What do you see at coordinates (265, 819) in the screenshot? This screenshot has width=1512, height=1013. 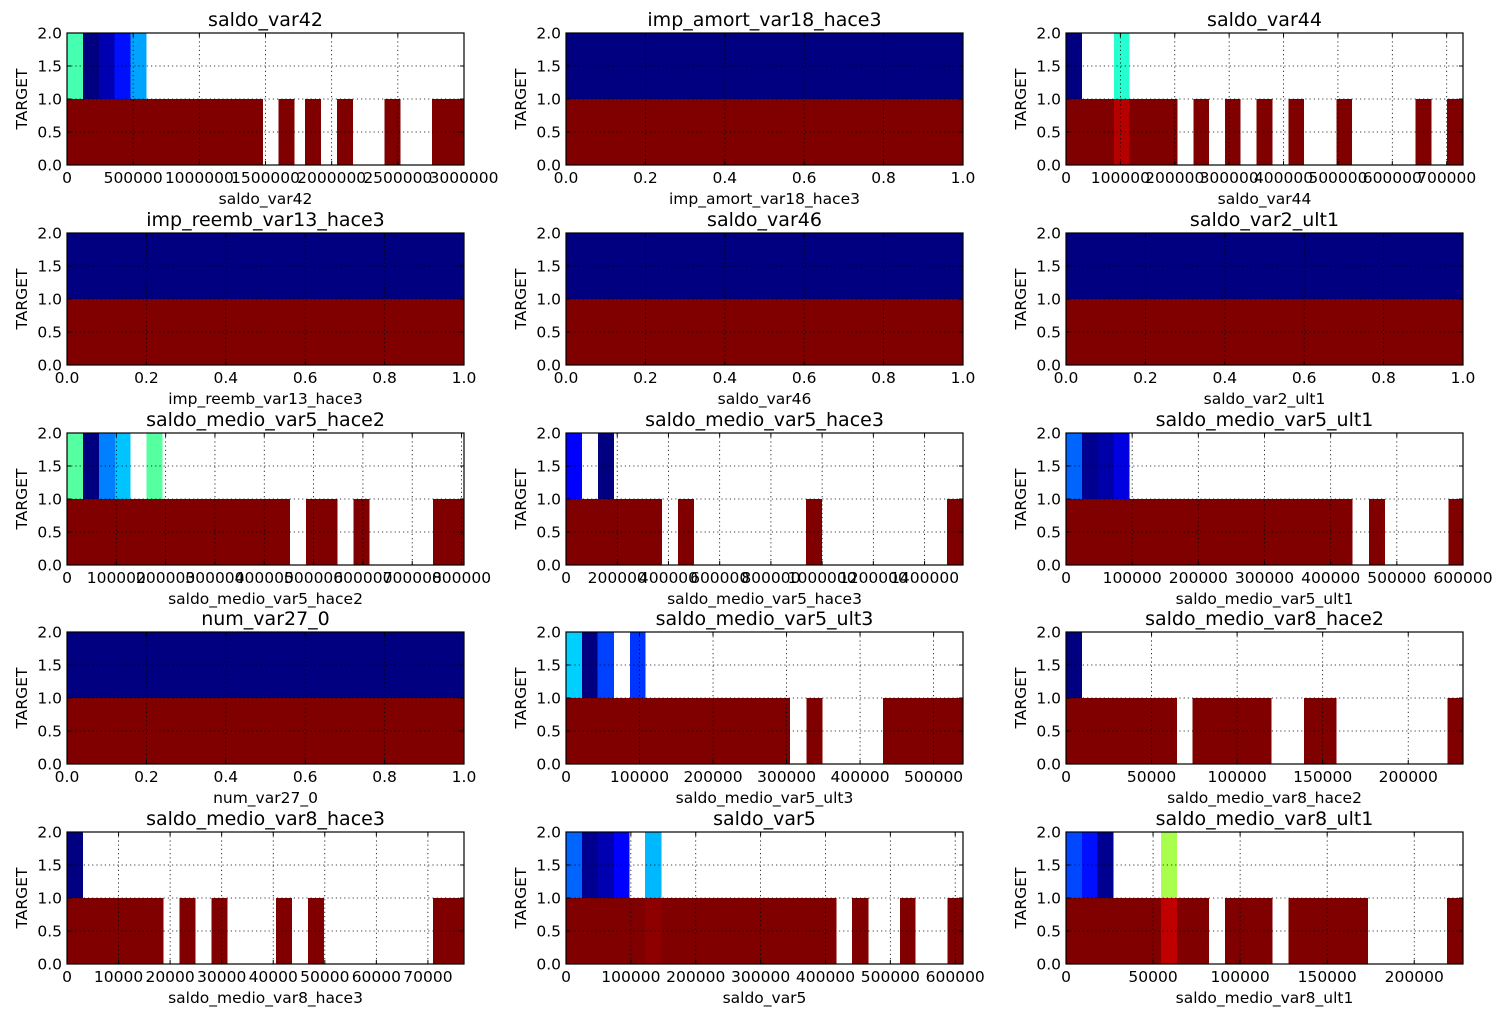 I see `subplot-title: saldo_medio_var8_hace3` at bounding box center [265, 819].